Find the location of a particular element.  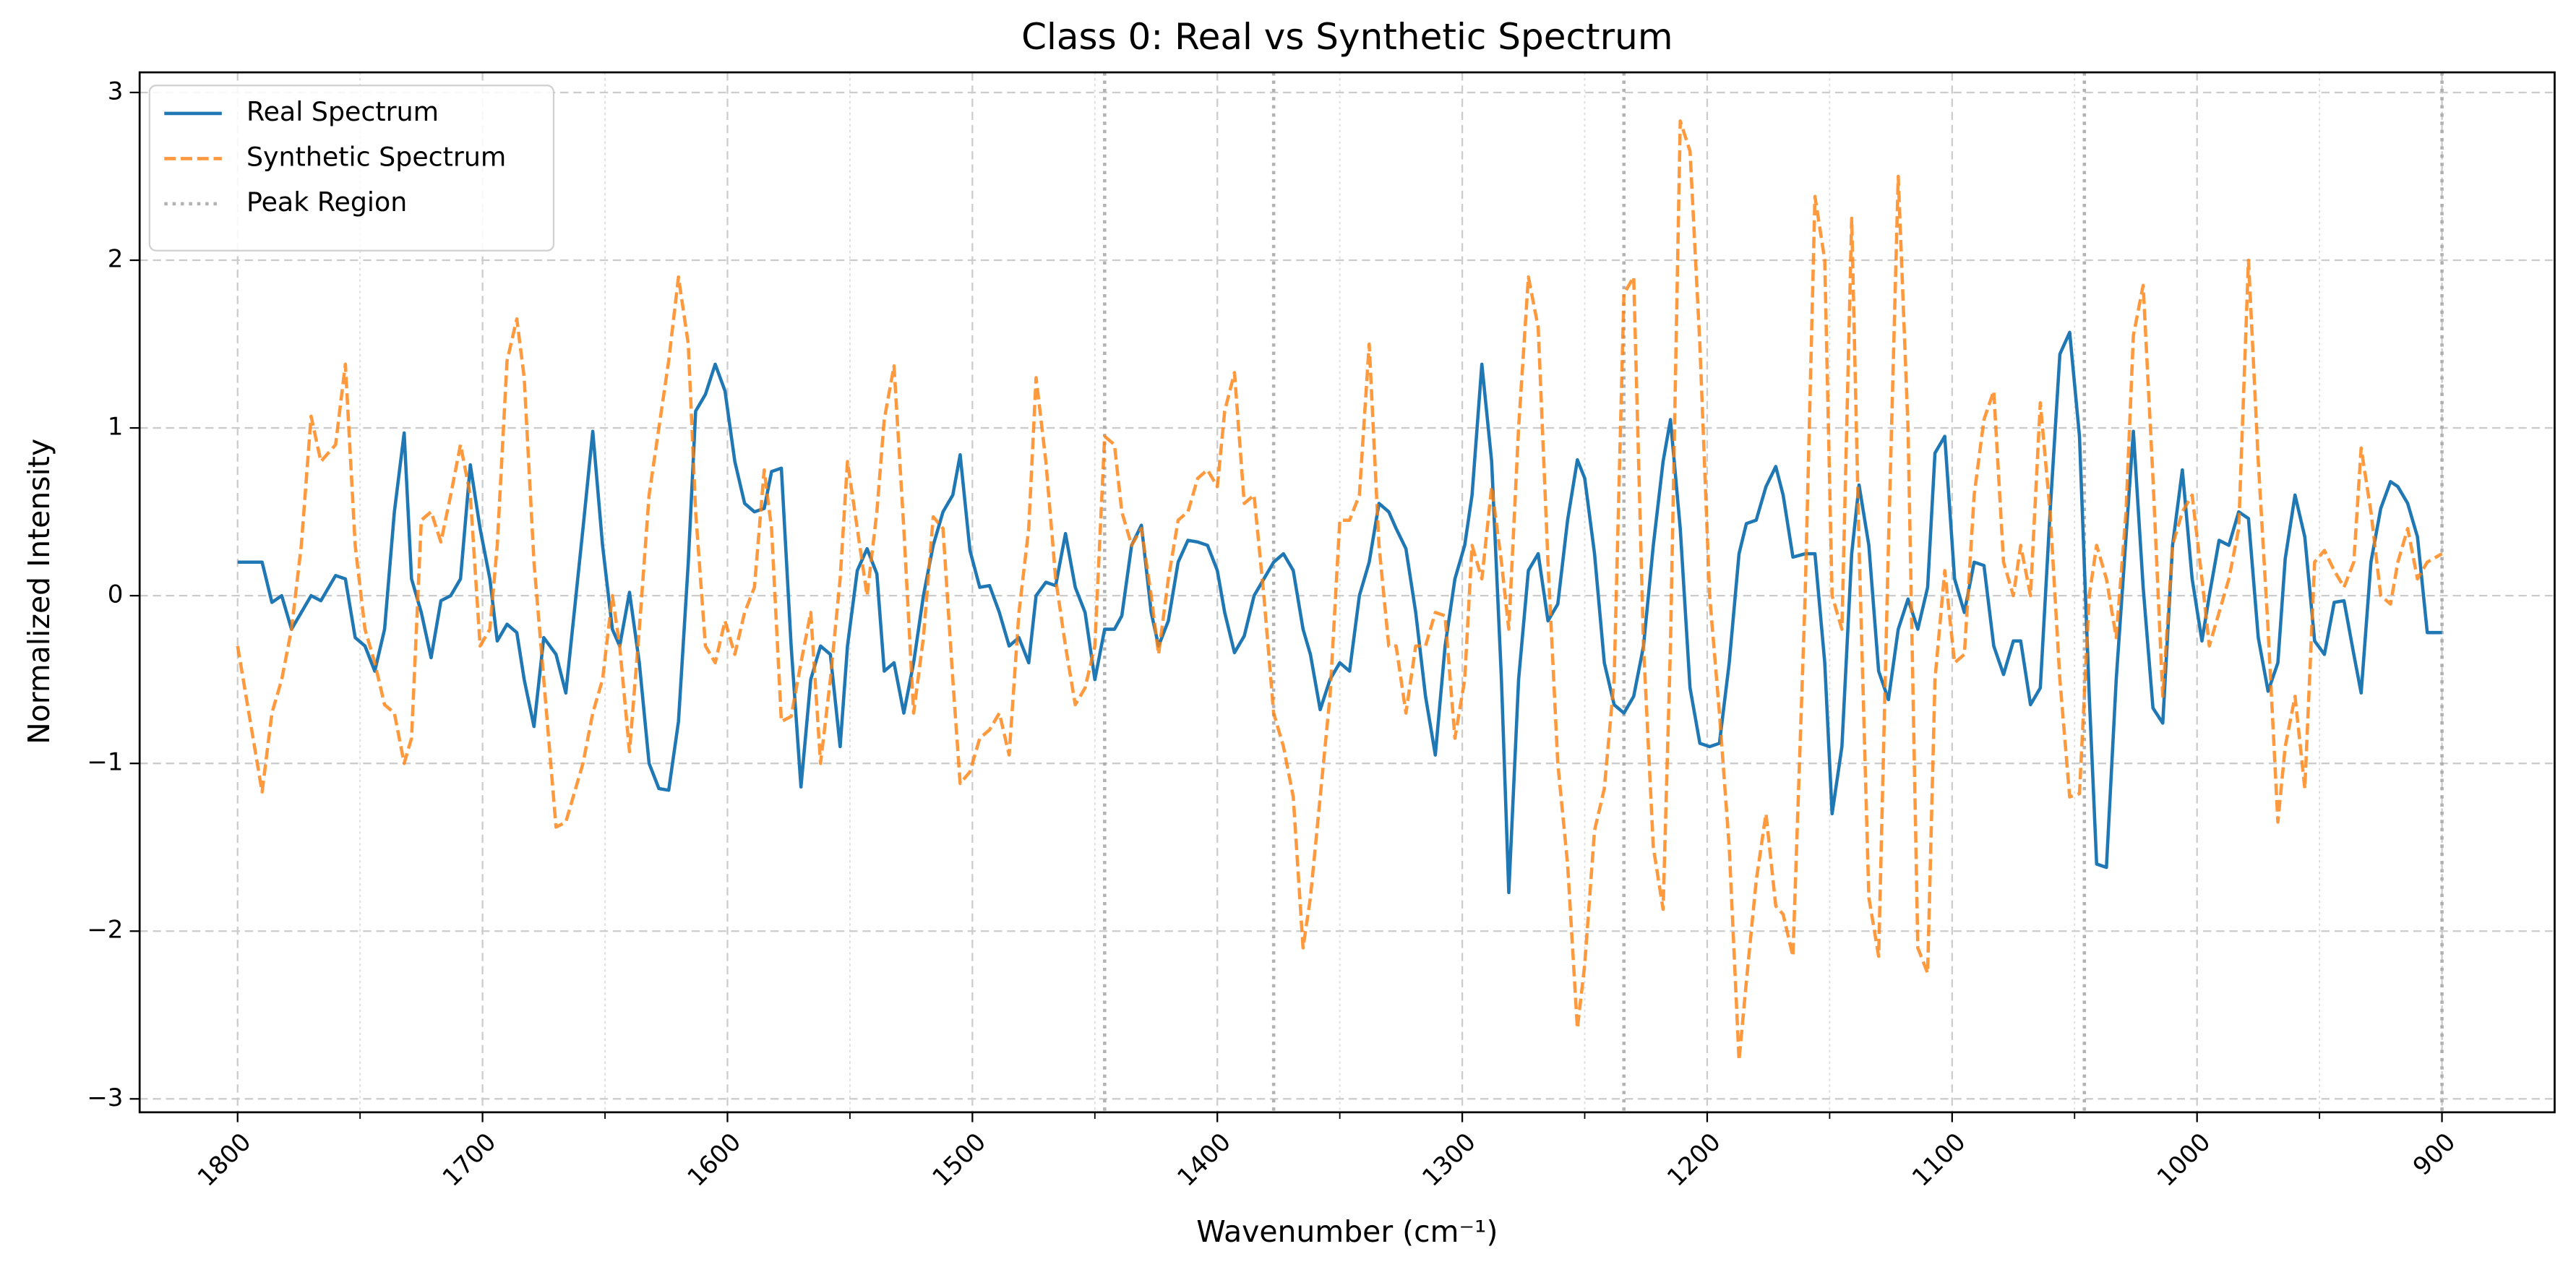

legend-box is located at coordinates (352, 168).